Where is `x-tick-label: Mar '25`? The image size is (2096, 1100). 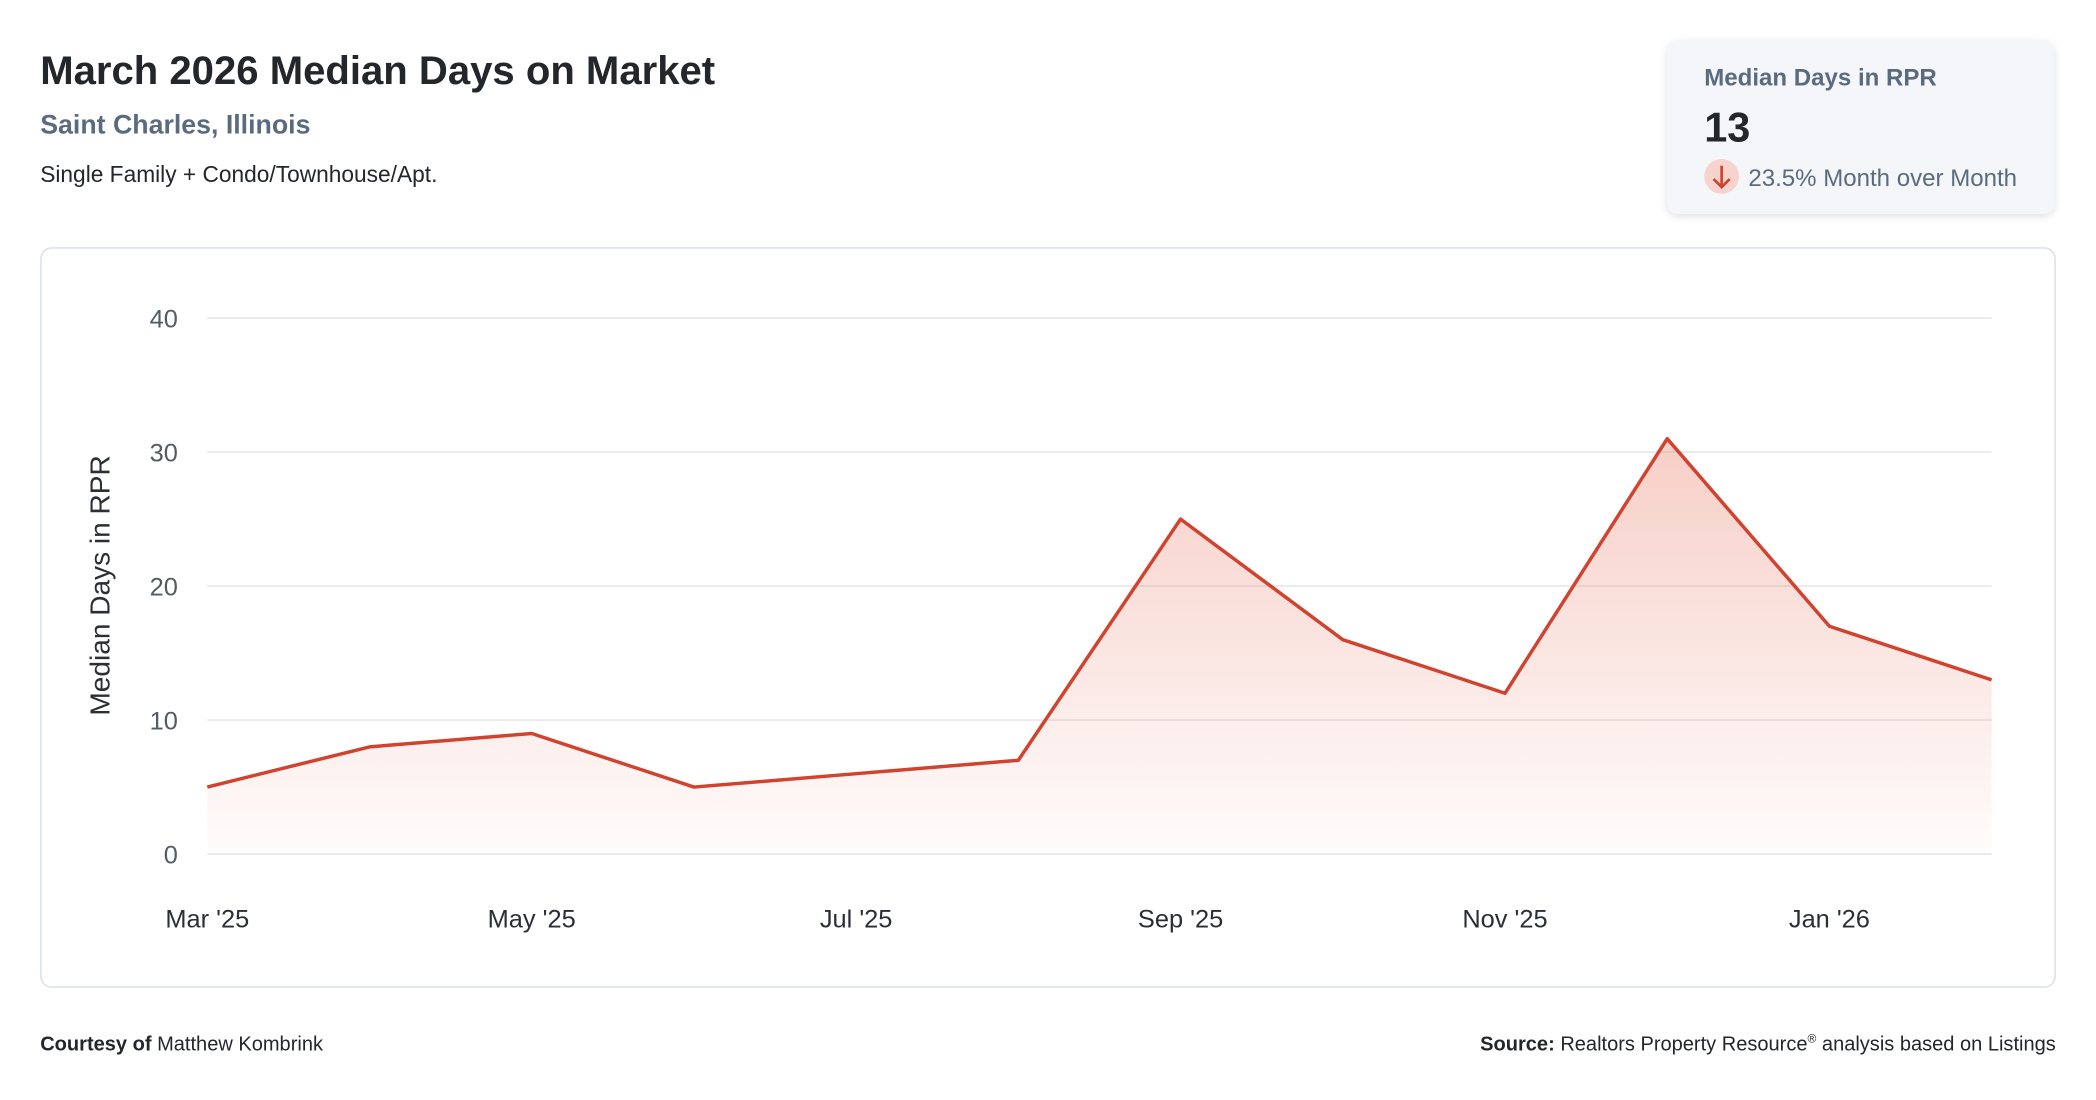
x-tick-label: Mar '25 is located at coordinates (207, 920).